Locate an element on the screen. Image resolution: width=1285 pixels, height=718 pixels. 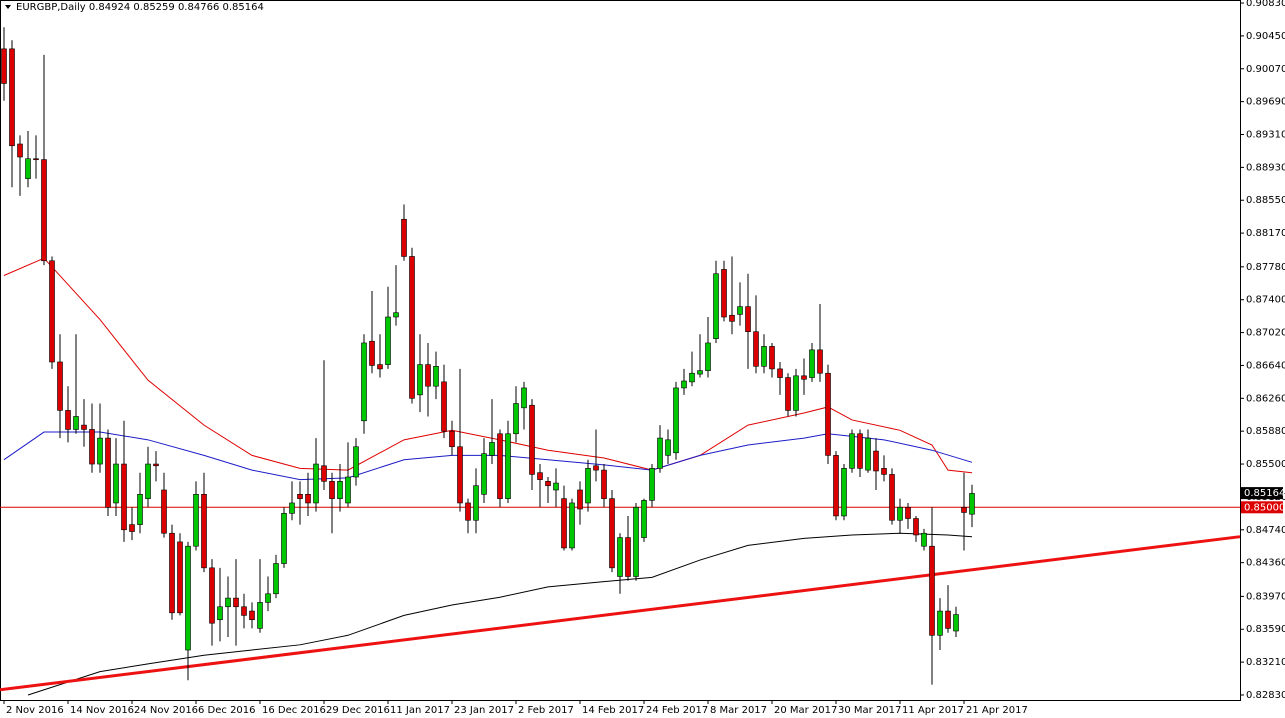
y-tick-label: 0.84740 is located at coordinates (1265, 530).